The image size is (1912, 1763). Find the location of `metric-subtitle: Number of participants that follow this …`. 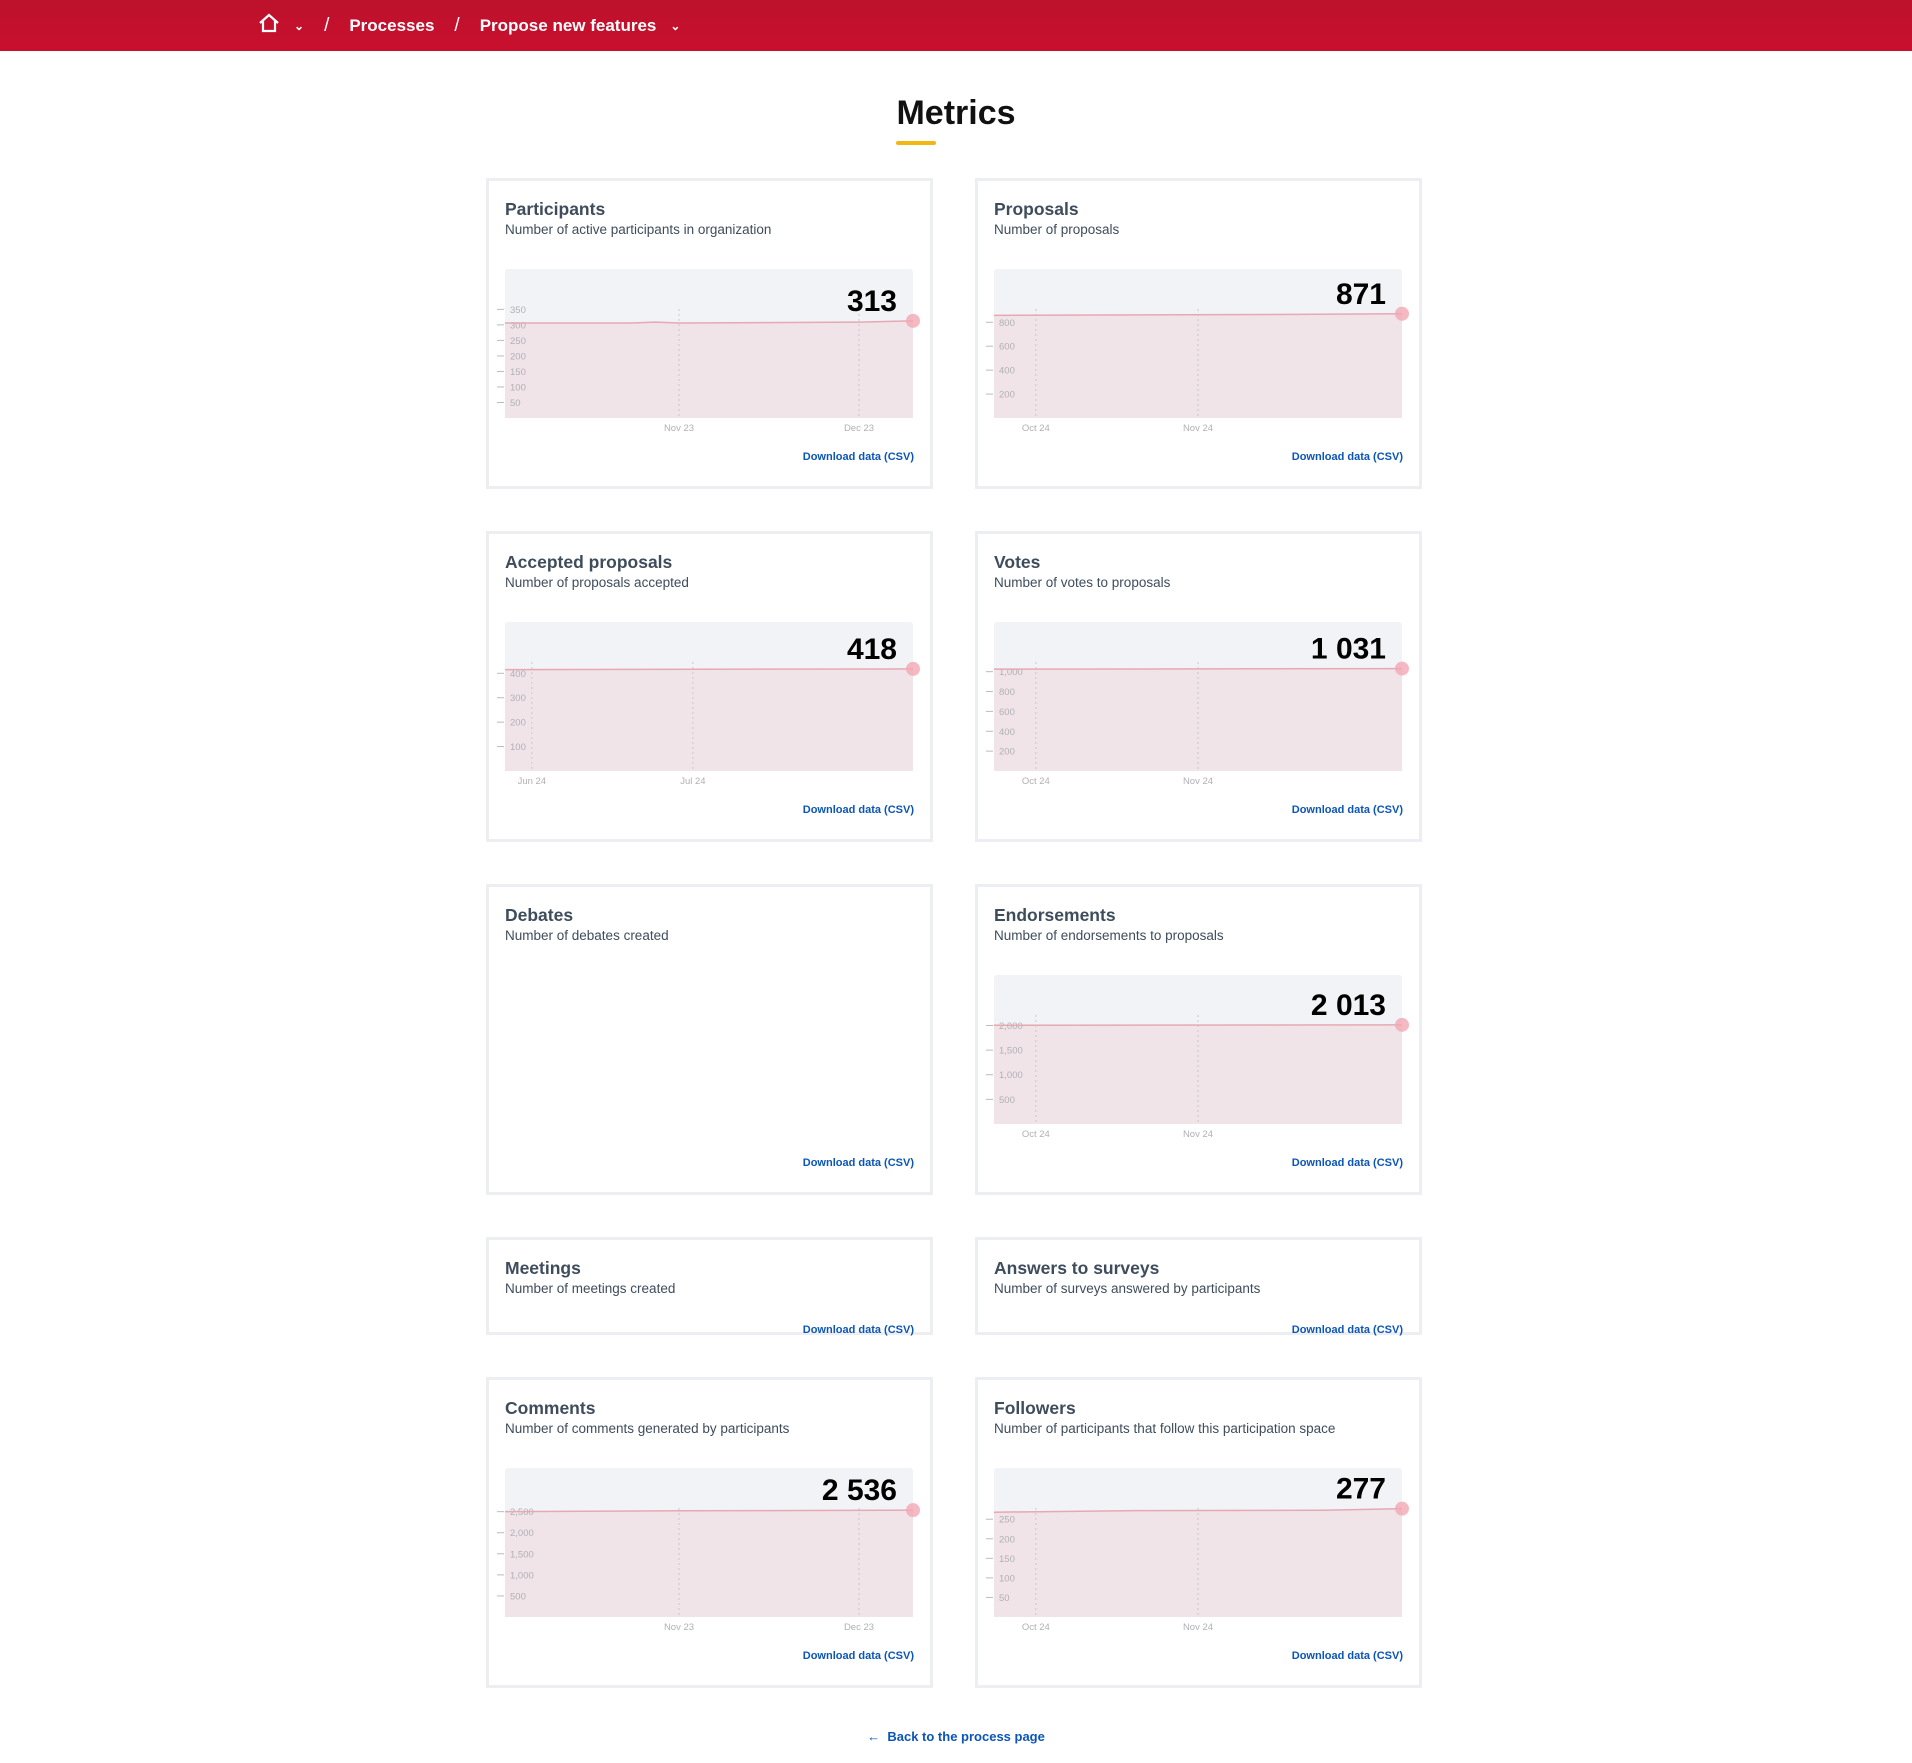

metric-subtitle: Number of participants that follow this … is located at coordinates (1165, 1428).